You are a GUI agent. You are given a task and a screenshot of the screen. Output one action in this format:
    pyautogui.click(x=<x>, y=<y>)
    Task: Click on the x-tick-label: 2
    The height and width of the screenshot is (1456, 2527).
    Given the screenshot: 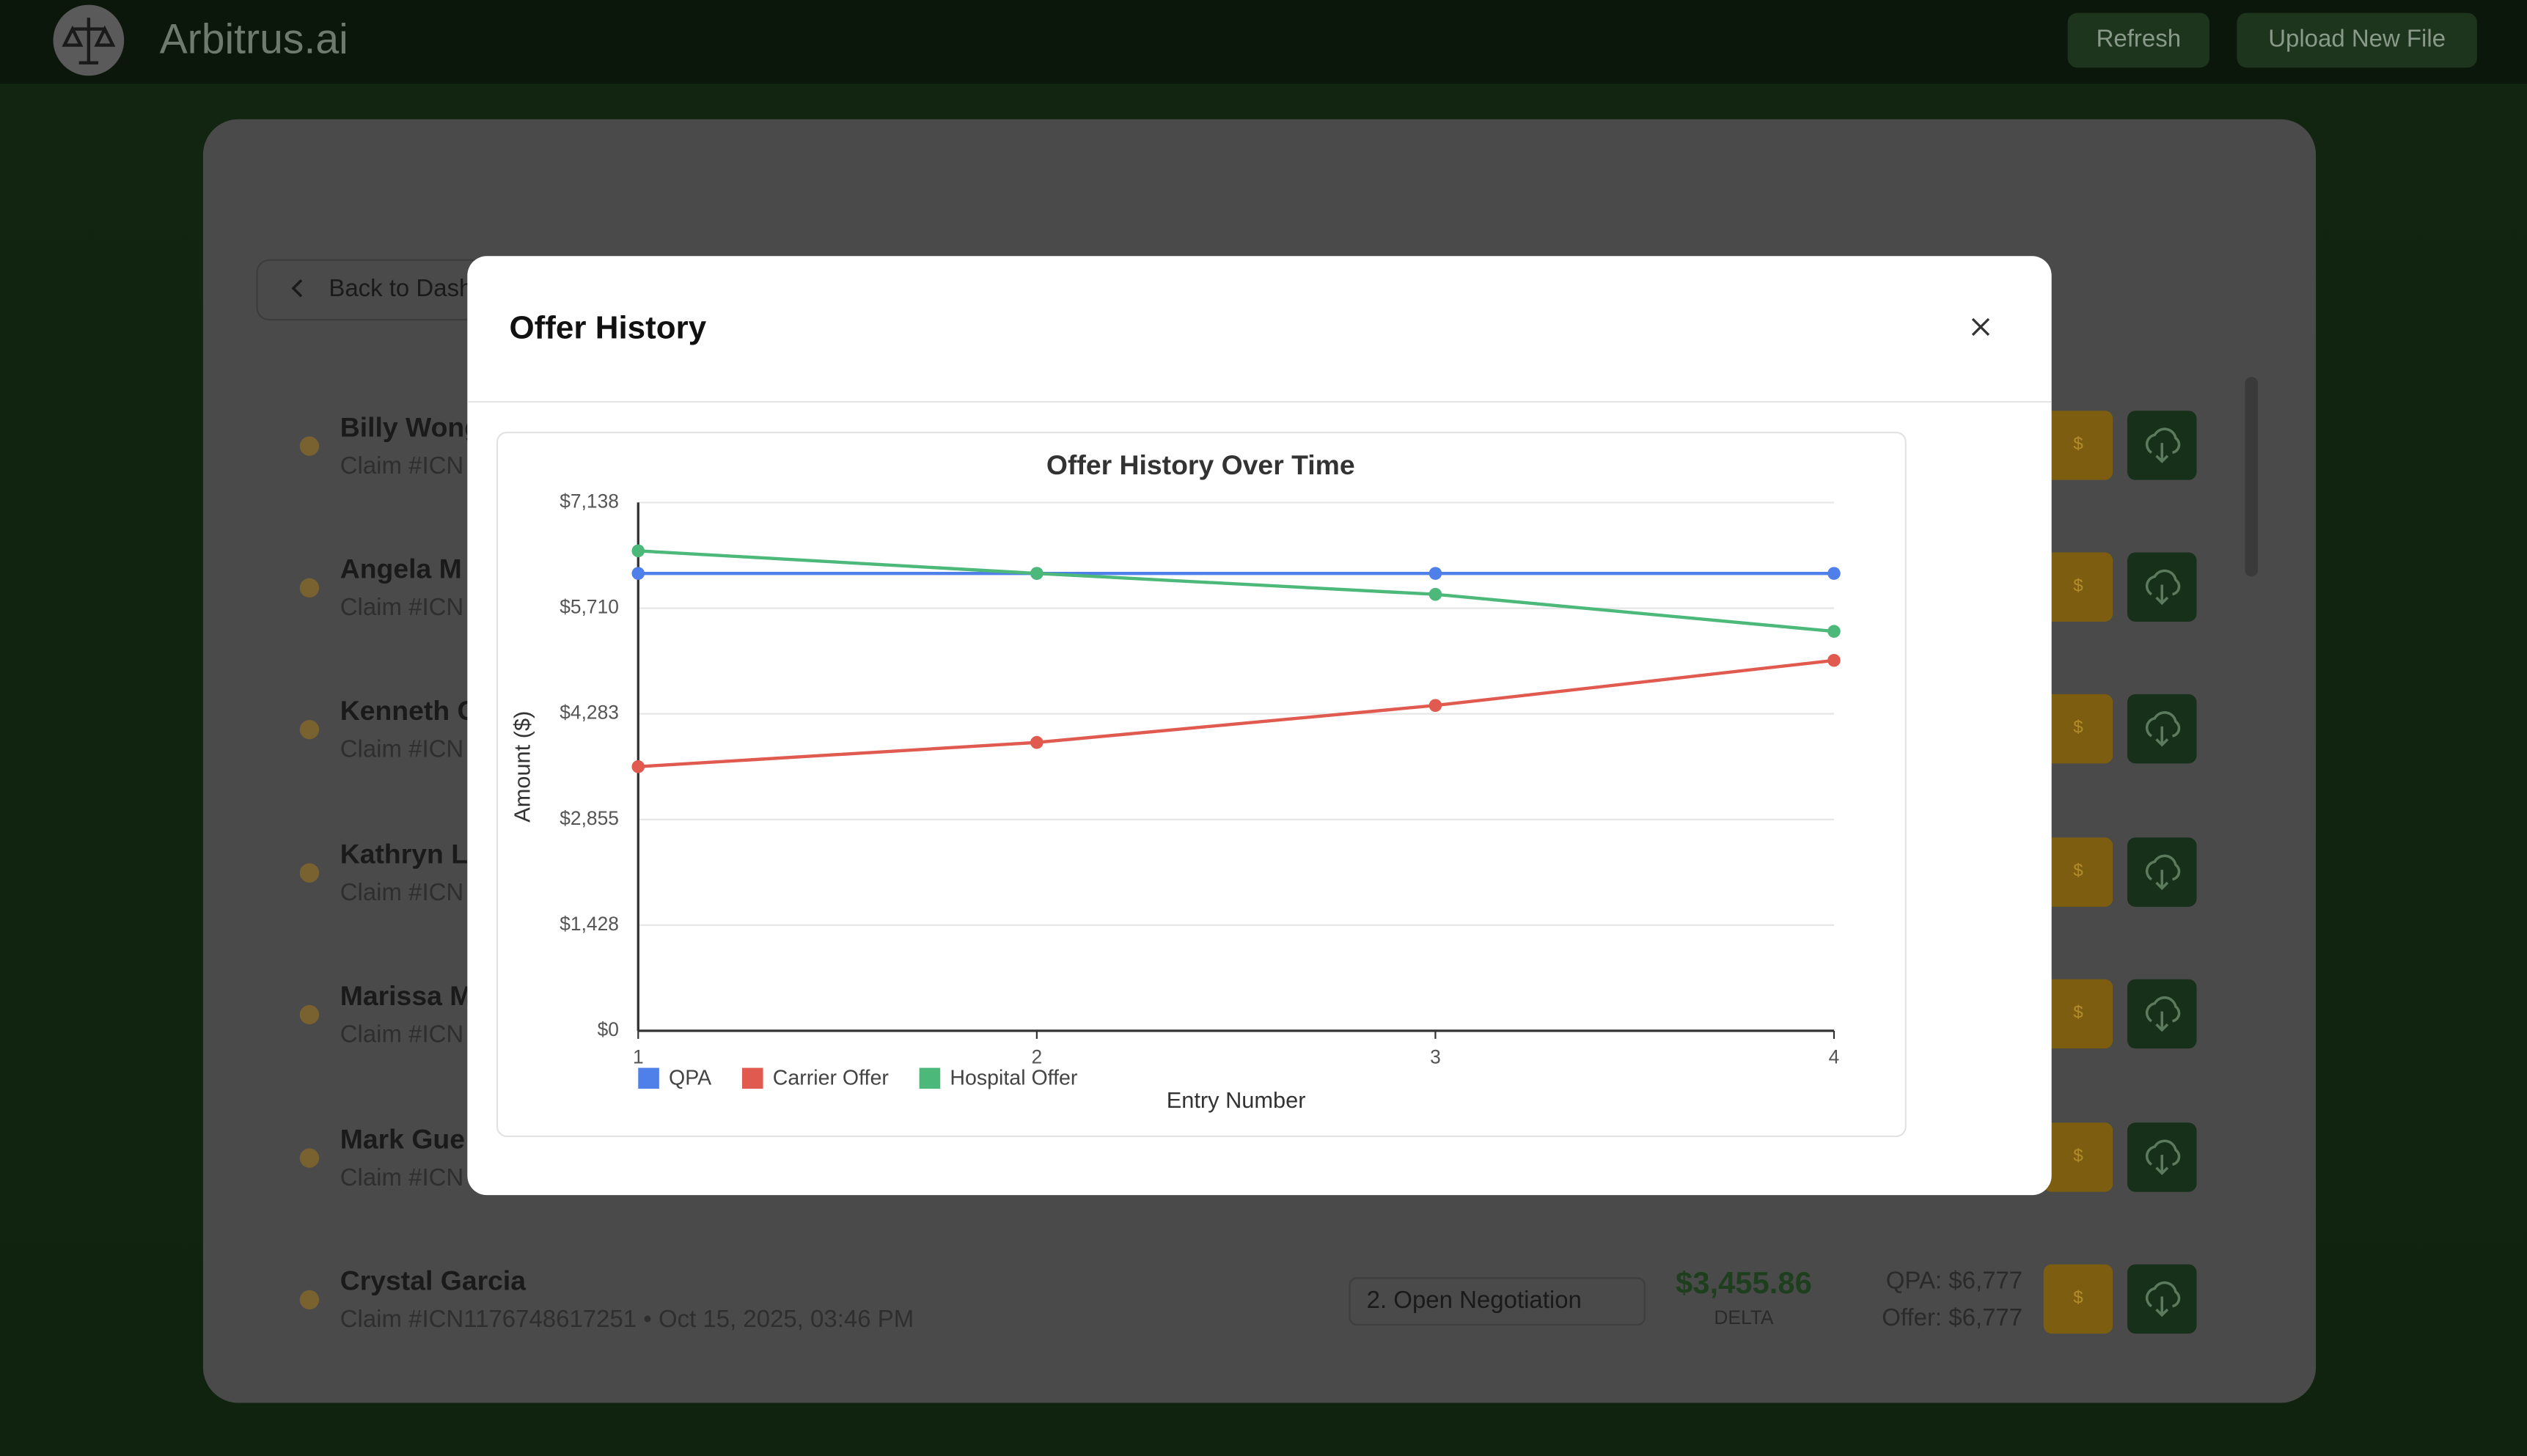 What is the action you would take?
    pyautogui.click(x=1037, y=1056)
    